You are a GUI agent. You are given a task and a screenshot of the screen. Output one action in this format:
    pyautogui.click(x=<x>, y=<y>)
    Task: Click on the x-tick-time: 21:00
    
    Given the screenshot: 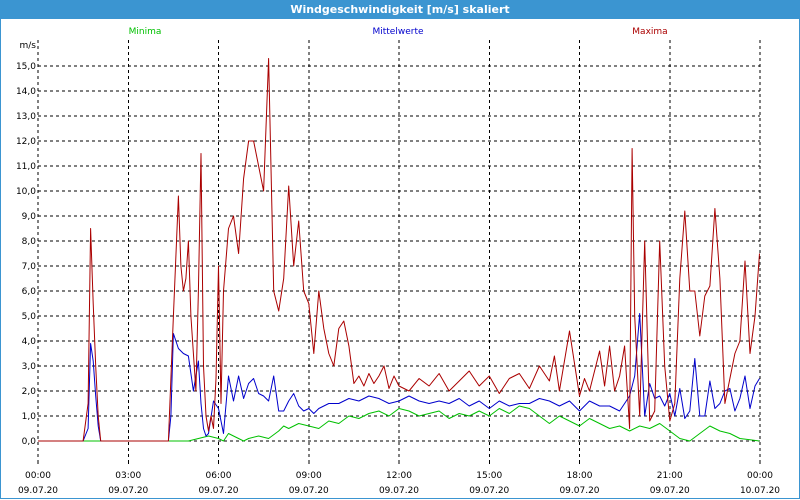 What is the action you would take?
    pyautogui.click(x=670, y=476)
    